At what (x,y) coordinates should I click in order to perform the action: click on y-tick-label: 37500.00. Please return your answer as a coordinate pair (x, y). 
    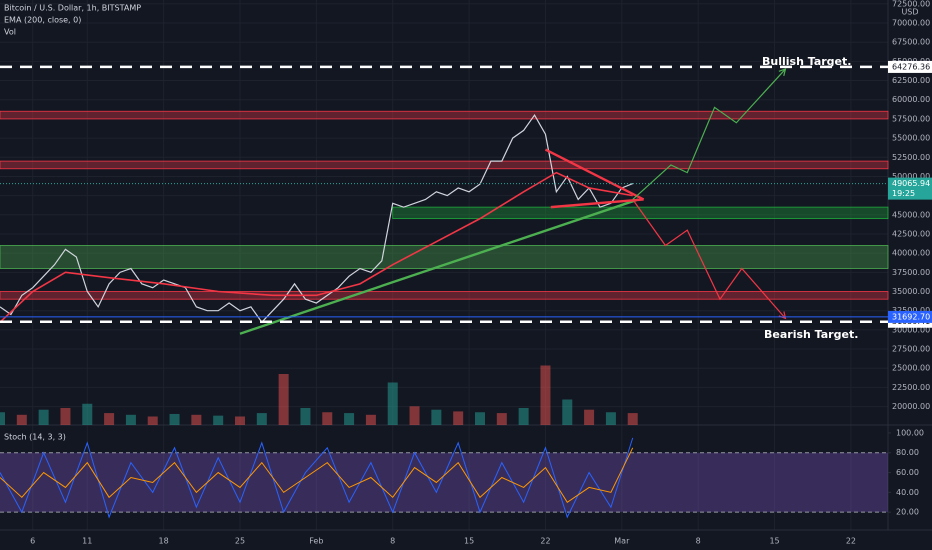
    Looking at the image, I should click on (911, 272).